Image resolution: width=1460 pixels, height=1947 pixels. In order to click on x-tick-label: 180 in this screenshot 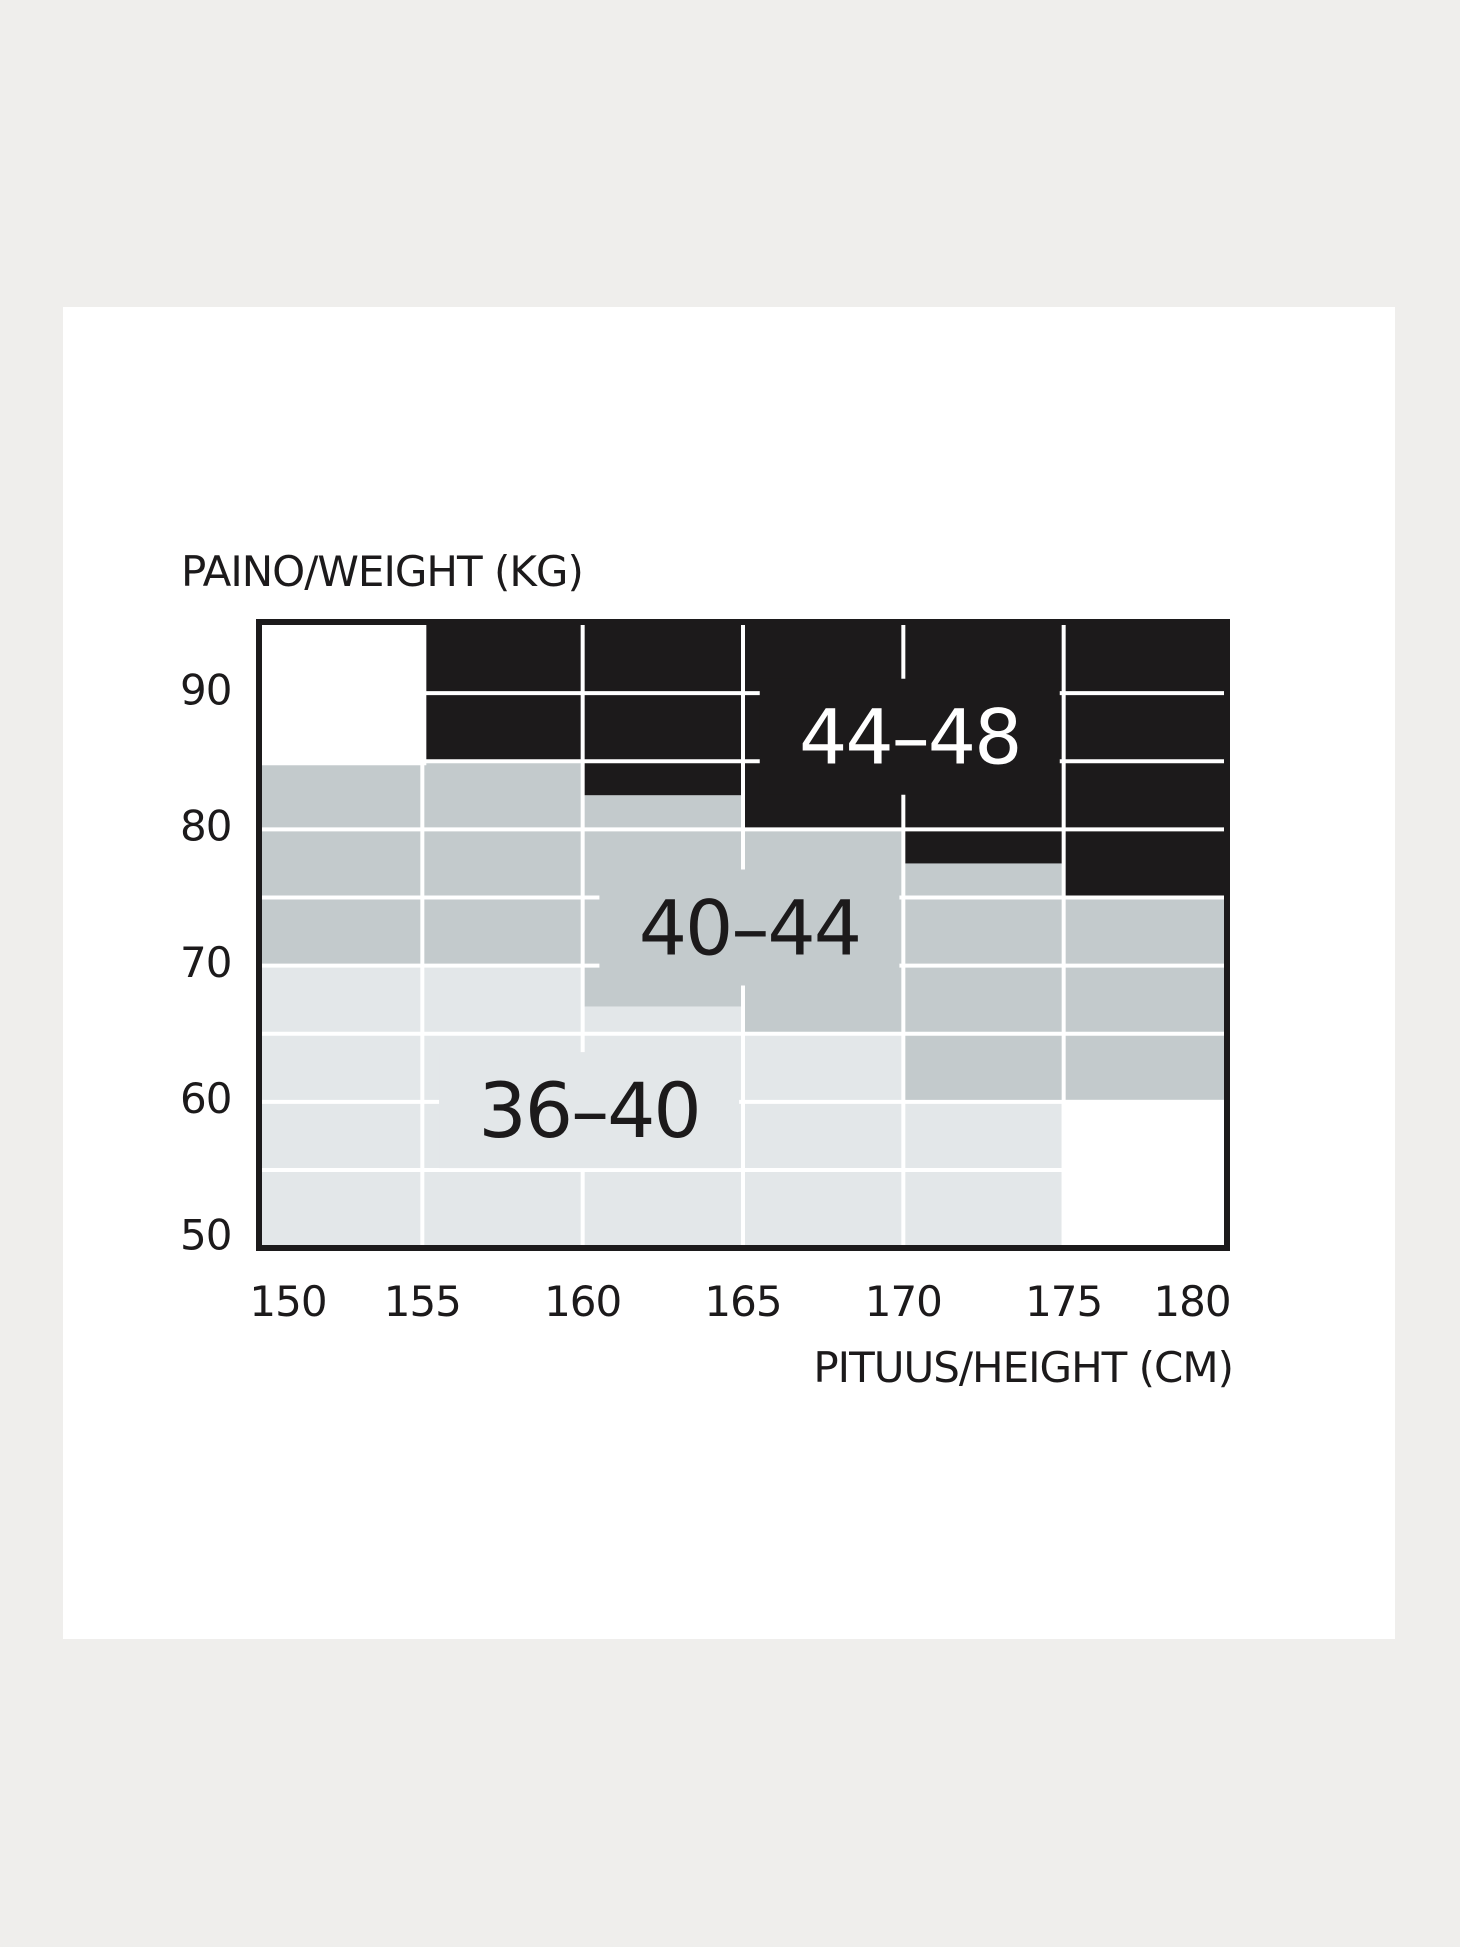, I will do `click(1191, 1301)`.